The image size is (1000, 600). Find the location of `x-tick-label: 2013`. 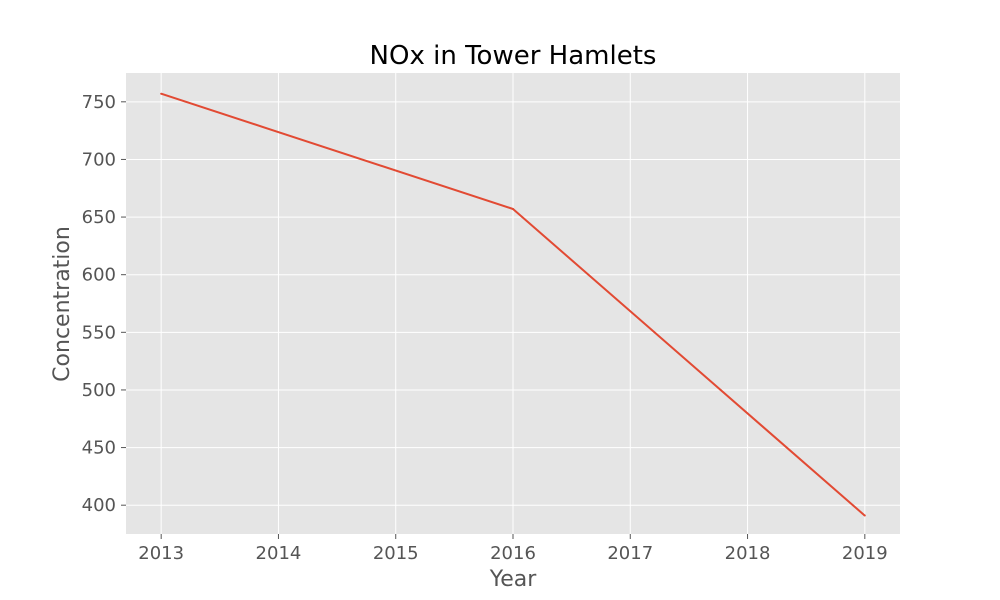

x-tick-label: 2013 is located at coordinates (161, 553).